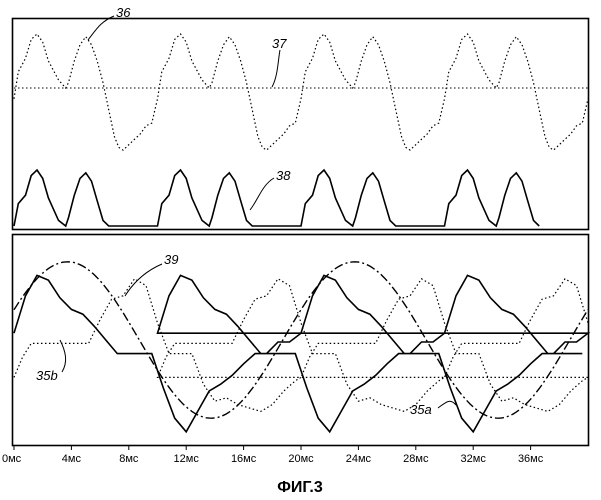 The width and height of the screenshot is (601, 500). Describe the element at coordinates (416, 459) in the screenshot. I see `x-tick-label: 28мс` at that location.